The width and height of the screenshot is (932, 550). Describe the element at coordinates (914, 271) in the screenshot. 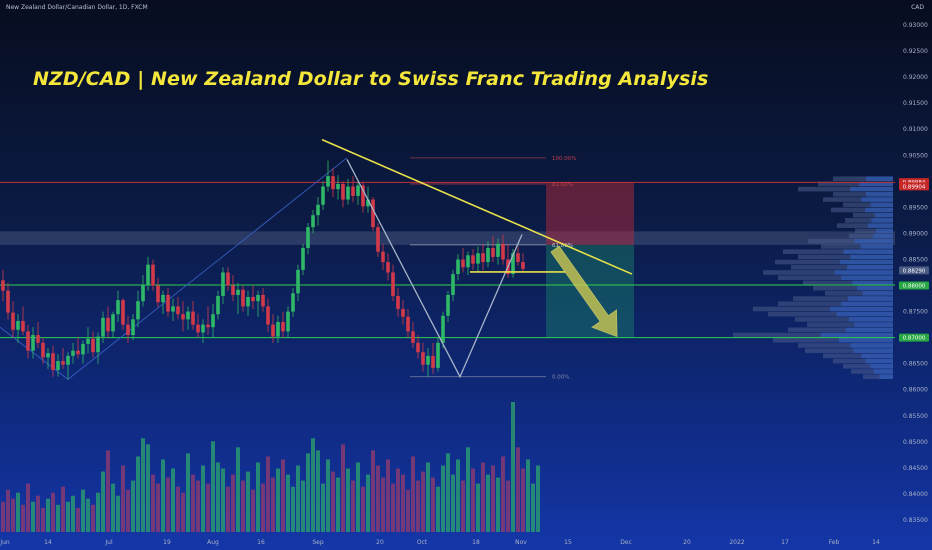

I see `price-label-text: 0.88290` at that location.